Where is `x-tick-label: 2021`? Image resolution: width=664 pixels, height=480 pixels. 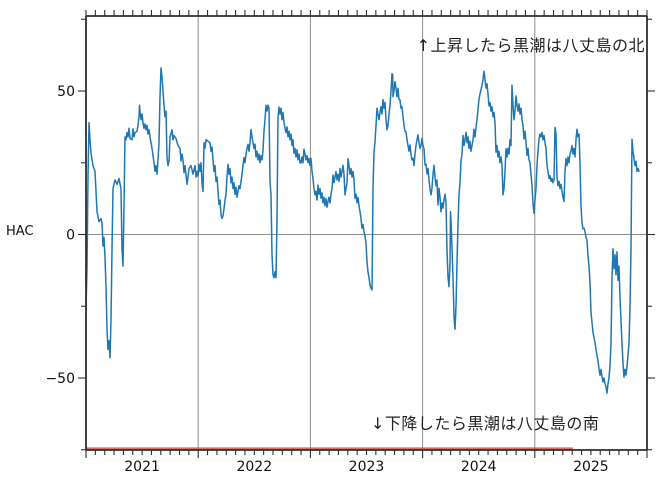 x-tick-label: 2021 is located at coordinates (142, 467).